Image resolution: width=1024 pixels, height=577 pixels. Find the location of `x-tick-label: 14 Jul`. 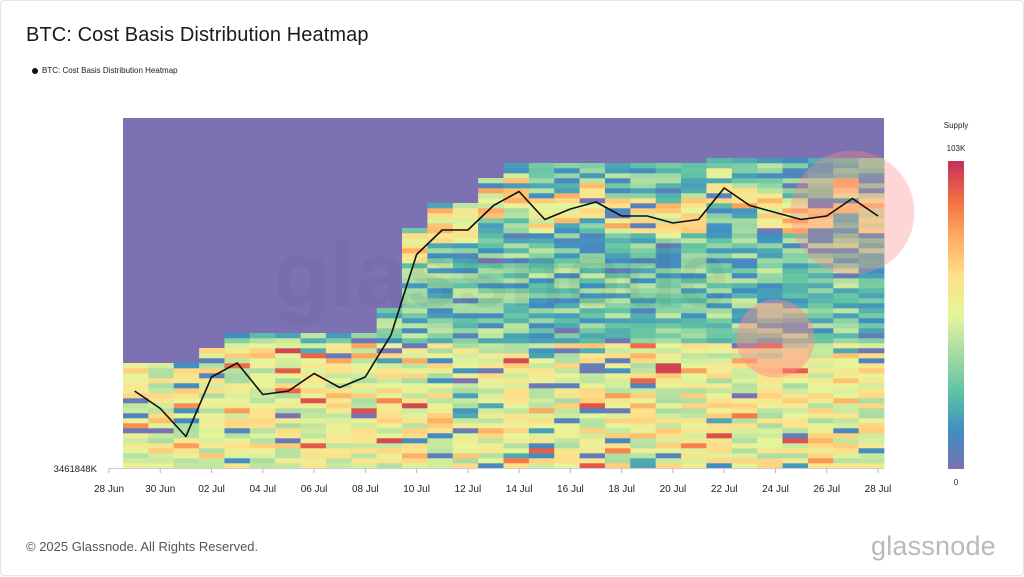

x-tick-label: 14 Jul is located at coordinates (519, 489).